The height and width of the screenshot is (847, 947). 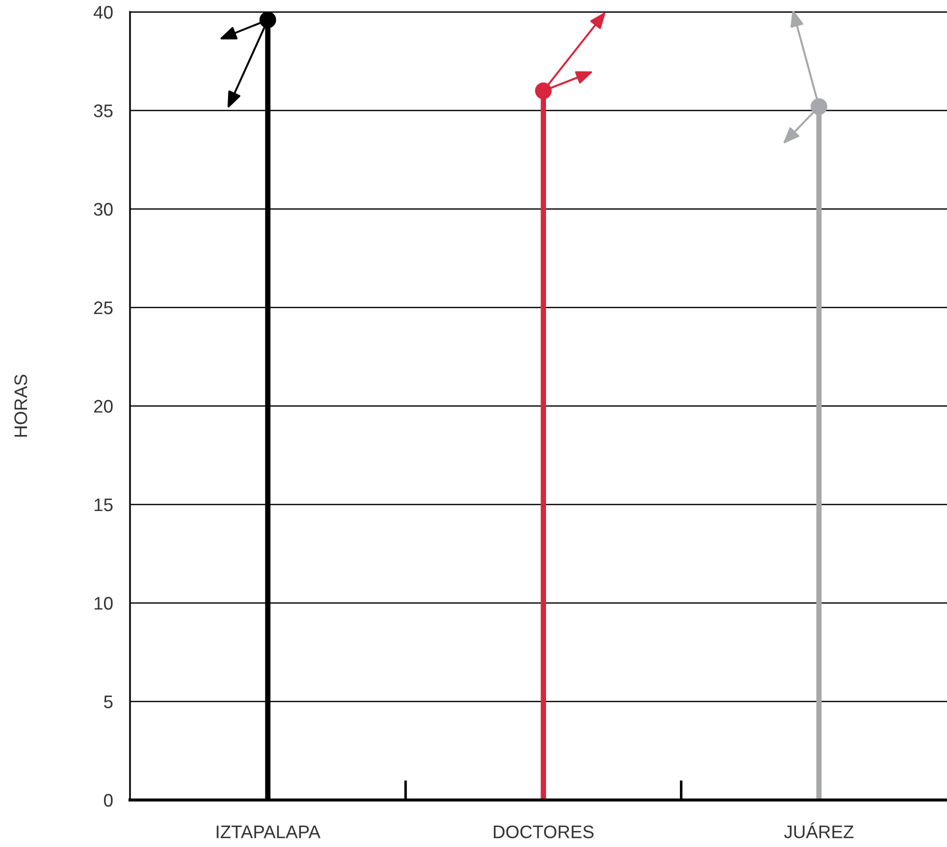 What do you see at coordinates (103, 111) in the screenshot?
I see `y-tick-label: 35` at bounding box center [103, 111].